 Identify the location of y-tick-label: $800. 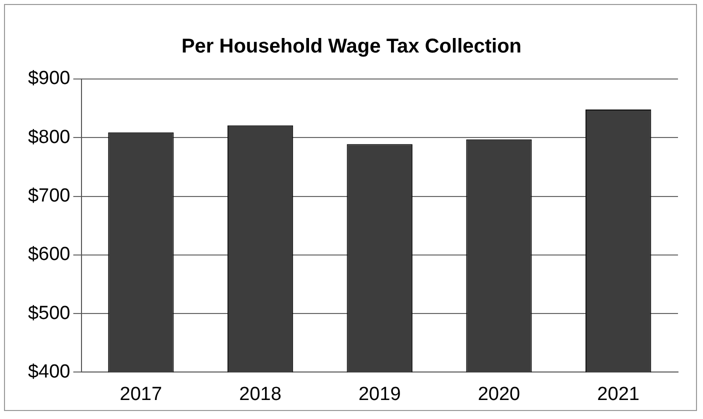
(49, 137).